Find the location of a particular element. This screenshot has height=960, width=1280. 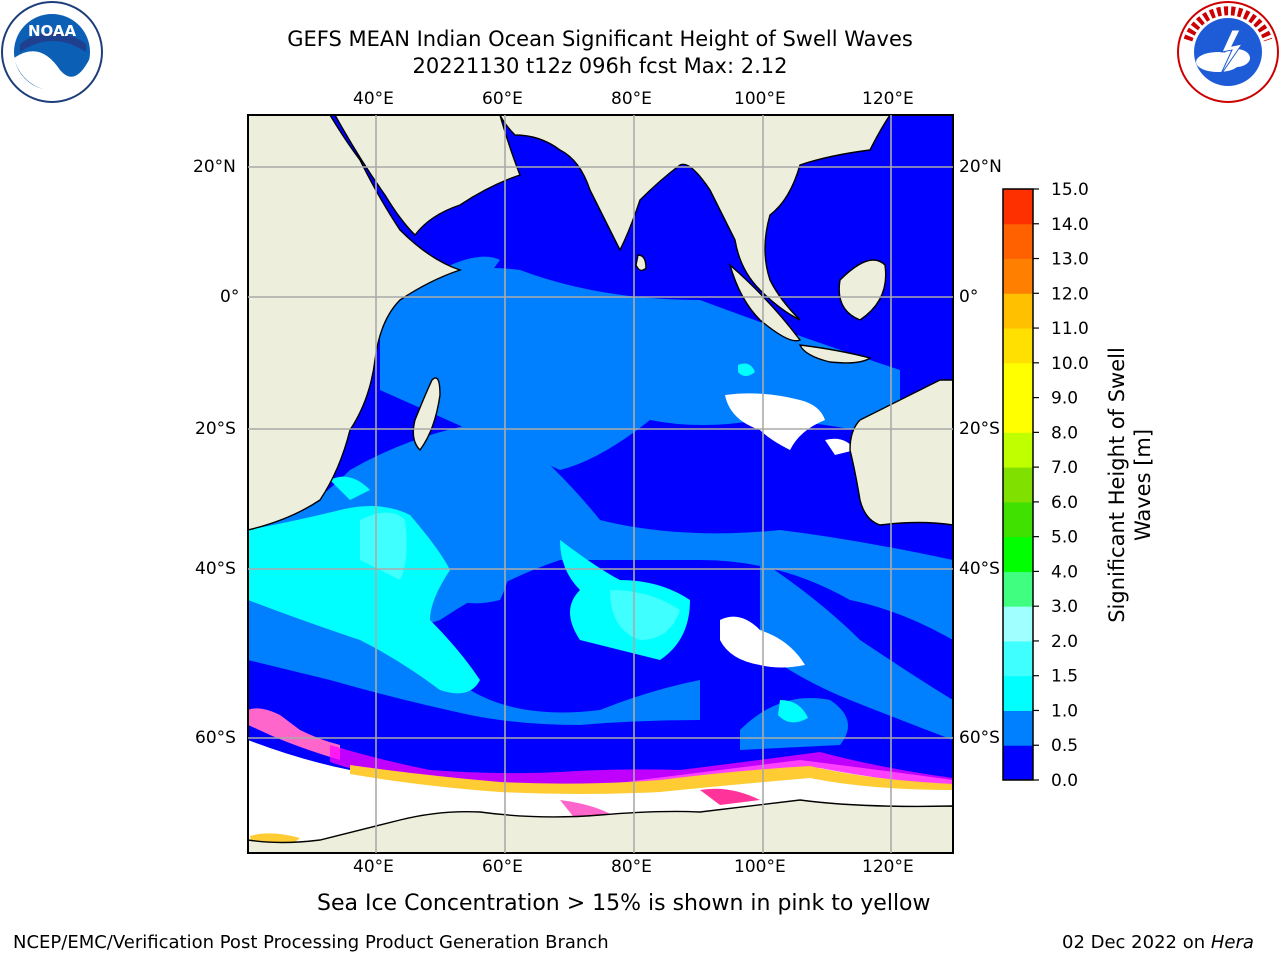

colorbar-label-line2: Waves [m] is located at coordinates (1143, 485).